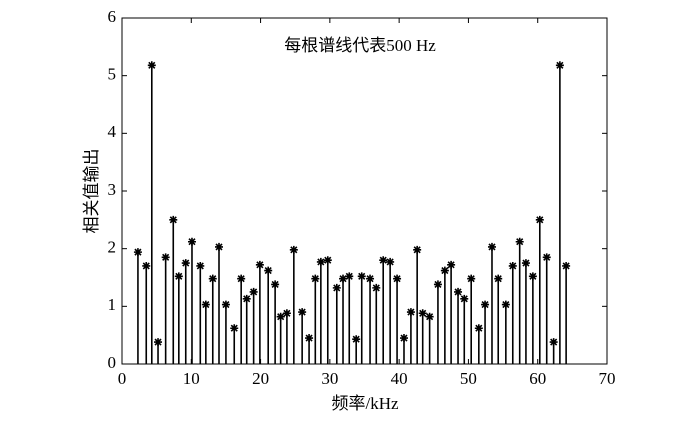 The width and height of the screenshot is (700, 421). Describe the element at coordinates (122, 378) in the screenshot. I see `x-tick-label: 0` at that location.